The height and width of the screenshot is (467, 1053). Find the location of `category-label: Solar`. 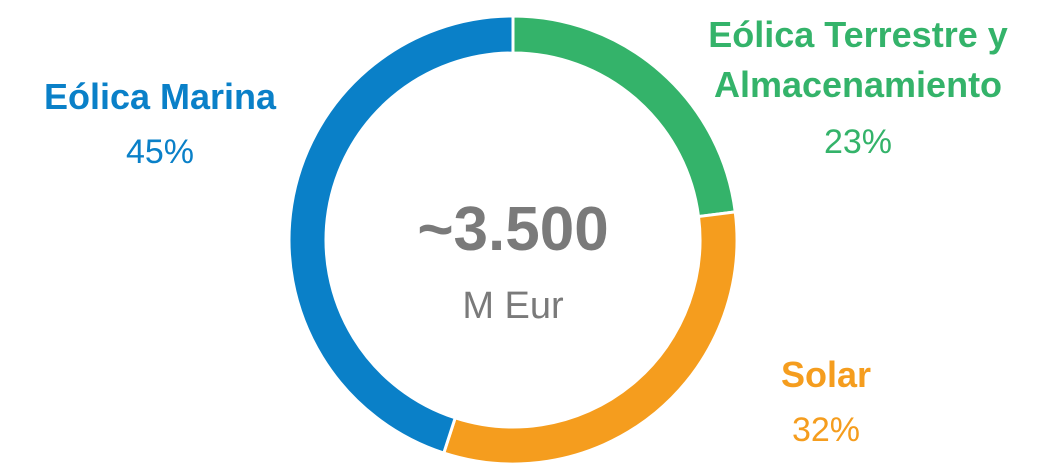

category-label: Solar is located at coordinates (826, 374).